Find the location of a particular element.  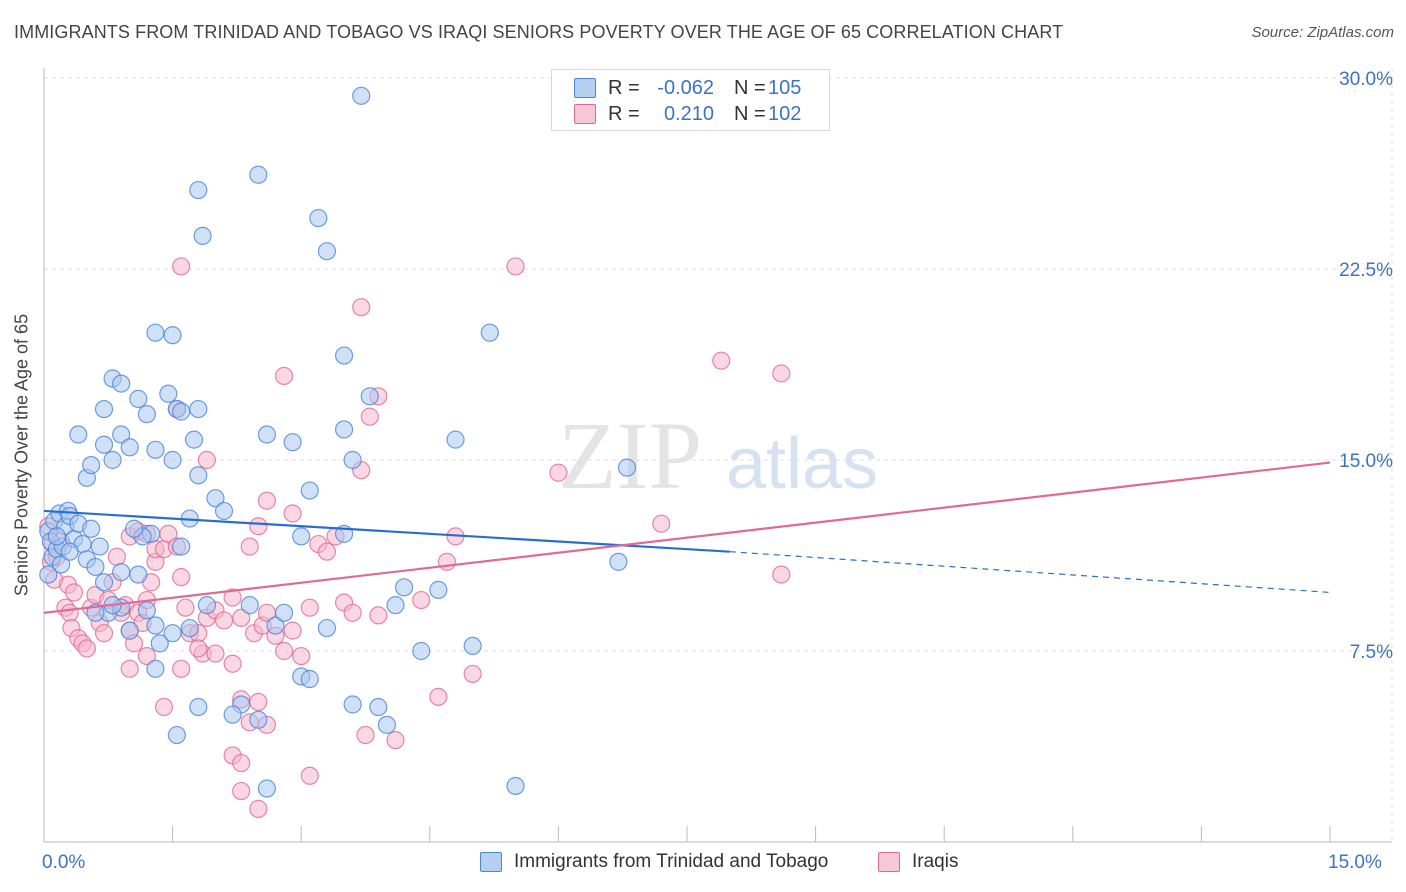

legend-row-trinidad: R = -0.062 N = 105 is located at coordinates (687, 88).